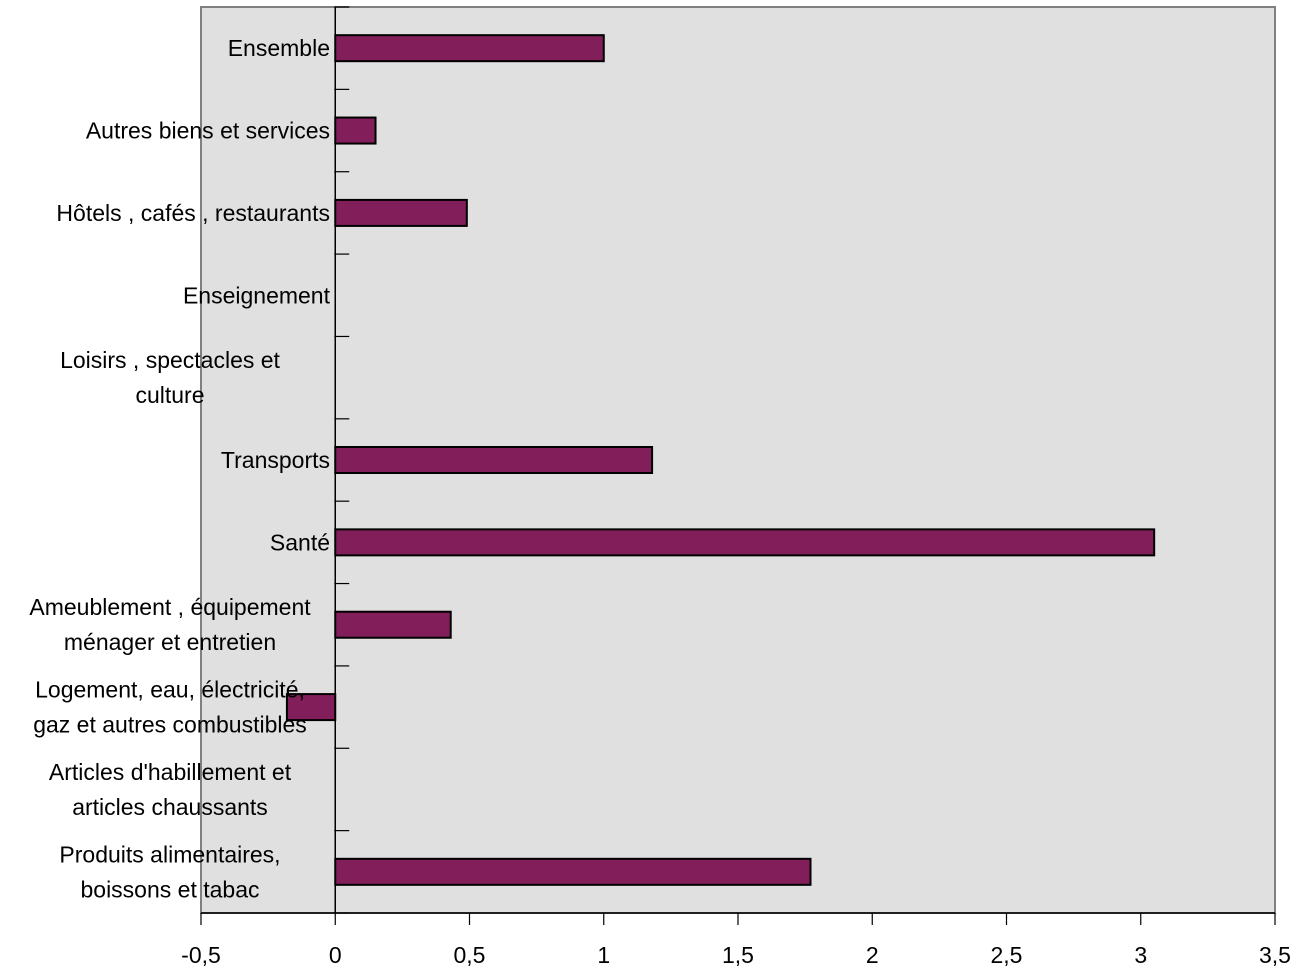 The image size is (1311, 973). I want to click on category-label: articles chaussants, so click(170, 807).